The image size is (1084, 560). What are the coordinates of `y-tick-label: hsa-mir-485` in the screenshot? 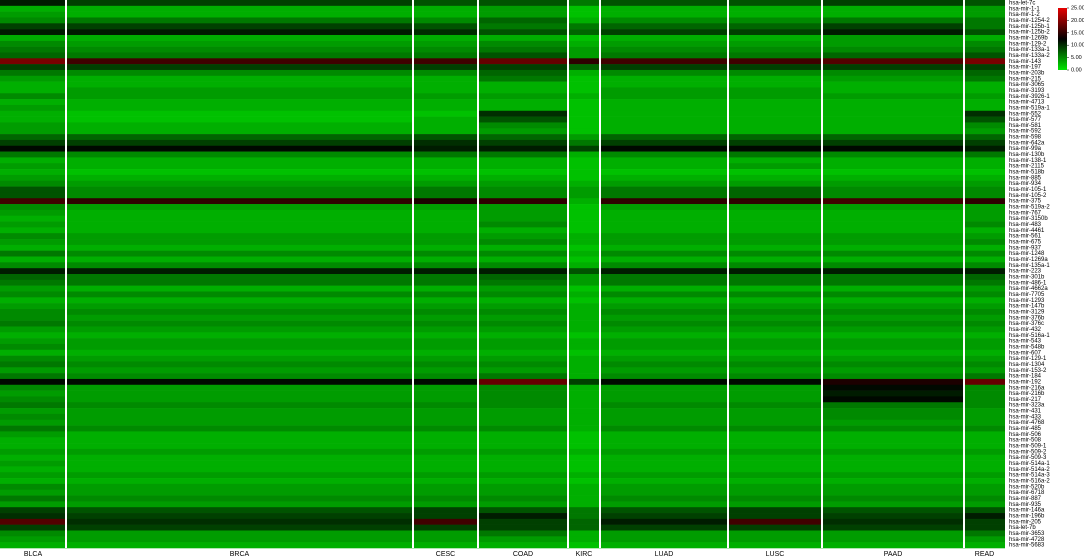 It's located at (1025, 429).